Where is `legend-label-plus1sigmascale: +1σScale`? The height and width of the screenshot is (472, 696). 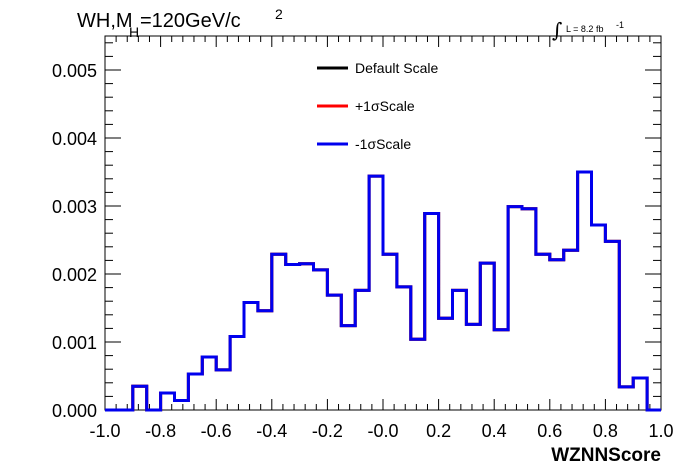
legend-label-plus1sigmascale: +1σScale is located at coordinates (385, 106).